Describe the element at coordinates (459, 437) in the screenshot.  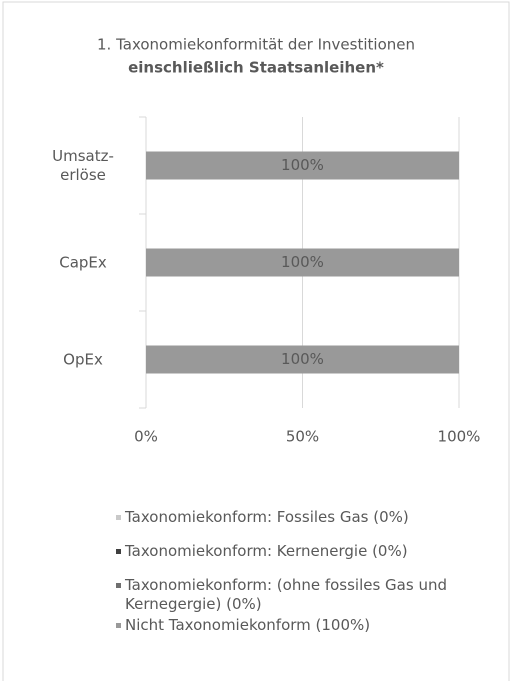
I see `x-tick-label: 100%` at that location.